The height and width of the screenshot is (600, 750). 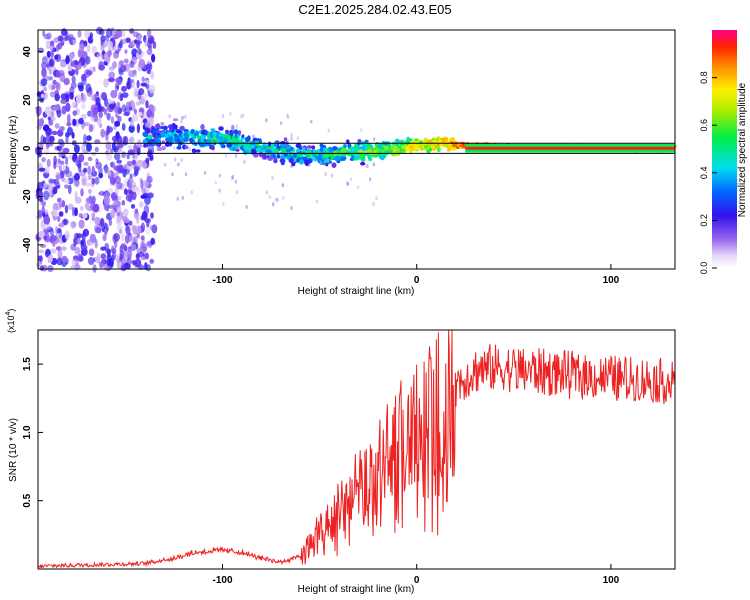 What do you see at coordinates (13, 450) in the screenshot?
I see `snr-y-label: SNR (10 * v/v)` at bounding box center [13, 450].